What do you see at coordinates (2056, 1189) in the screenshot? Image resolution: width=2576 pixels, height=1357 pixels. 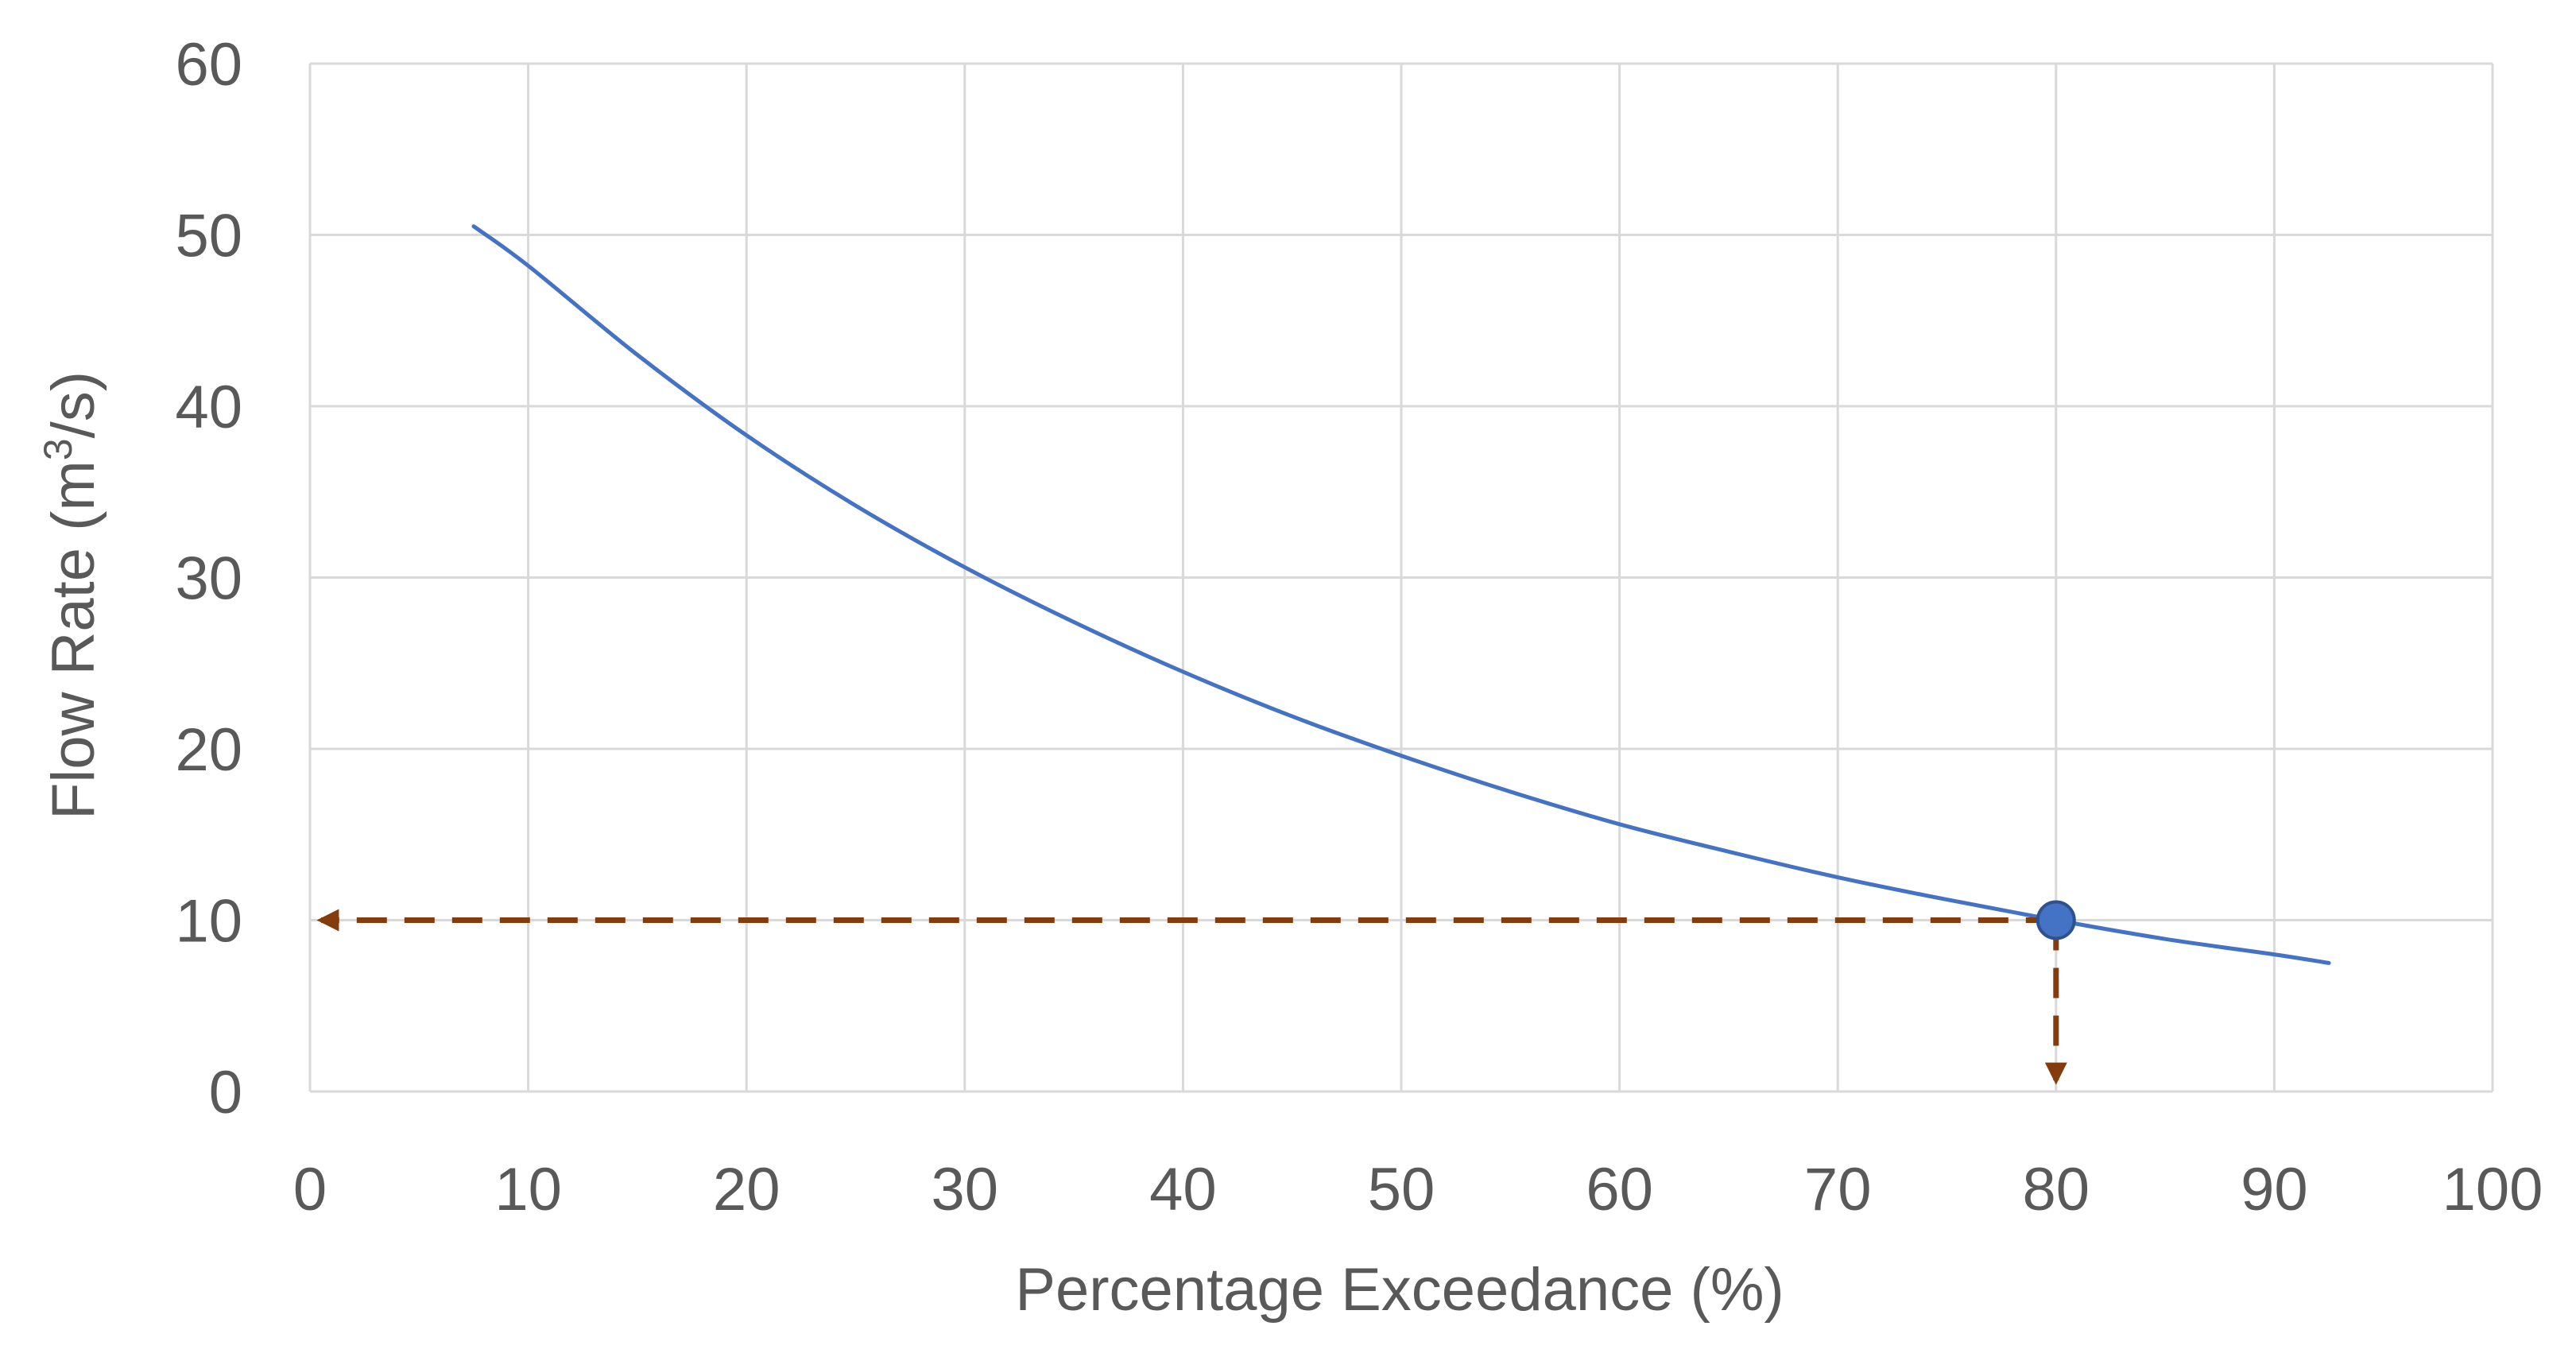 I see `x-tick-label-80: 80` at bounding box center [2056, 1189].